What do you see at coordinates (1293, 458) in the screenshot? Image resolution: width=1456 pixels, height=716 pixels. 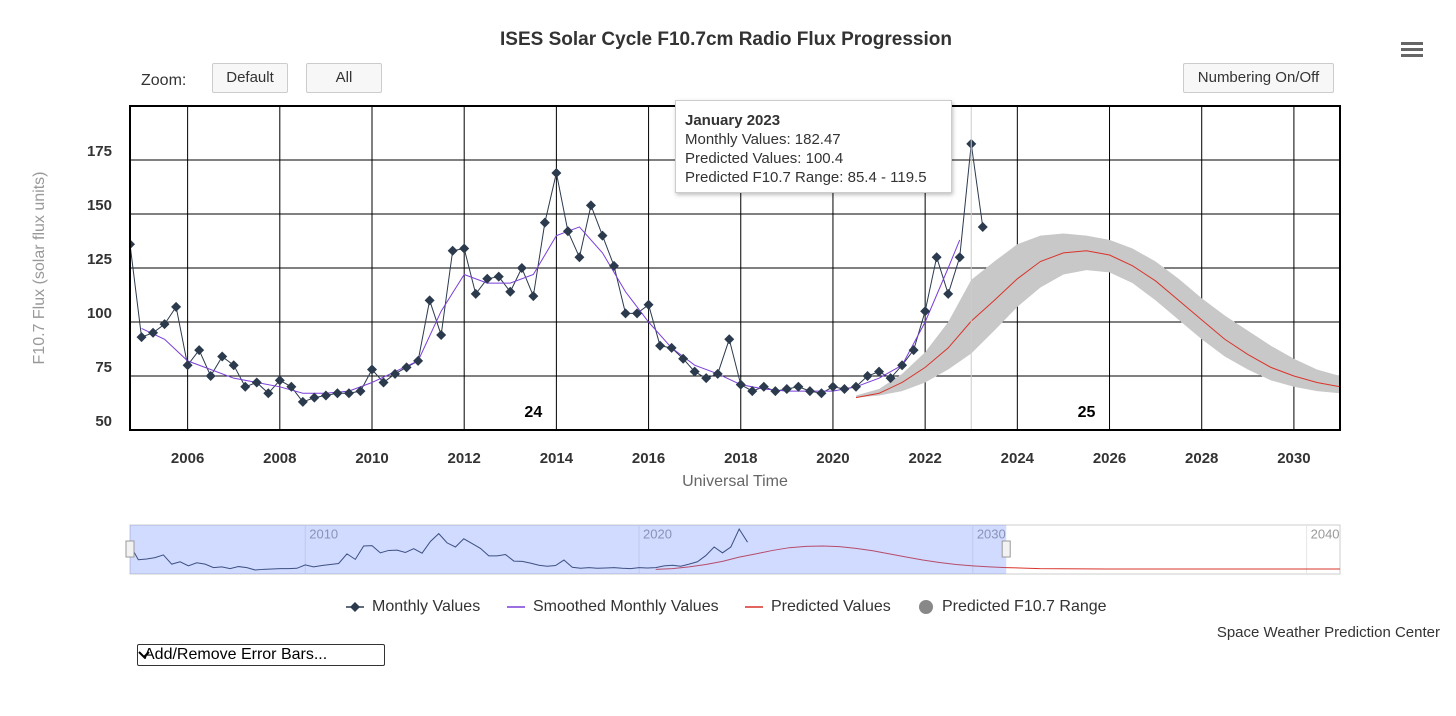 I see `x-tick-label: 2030` at bounding box center [1293, 458].